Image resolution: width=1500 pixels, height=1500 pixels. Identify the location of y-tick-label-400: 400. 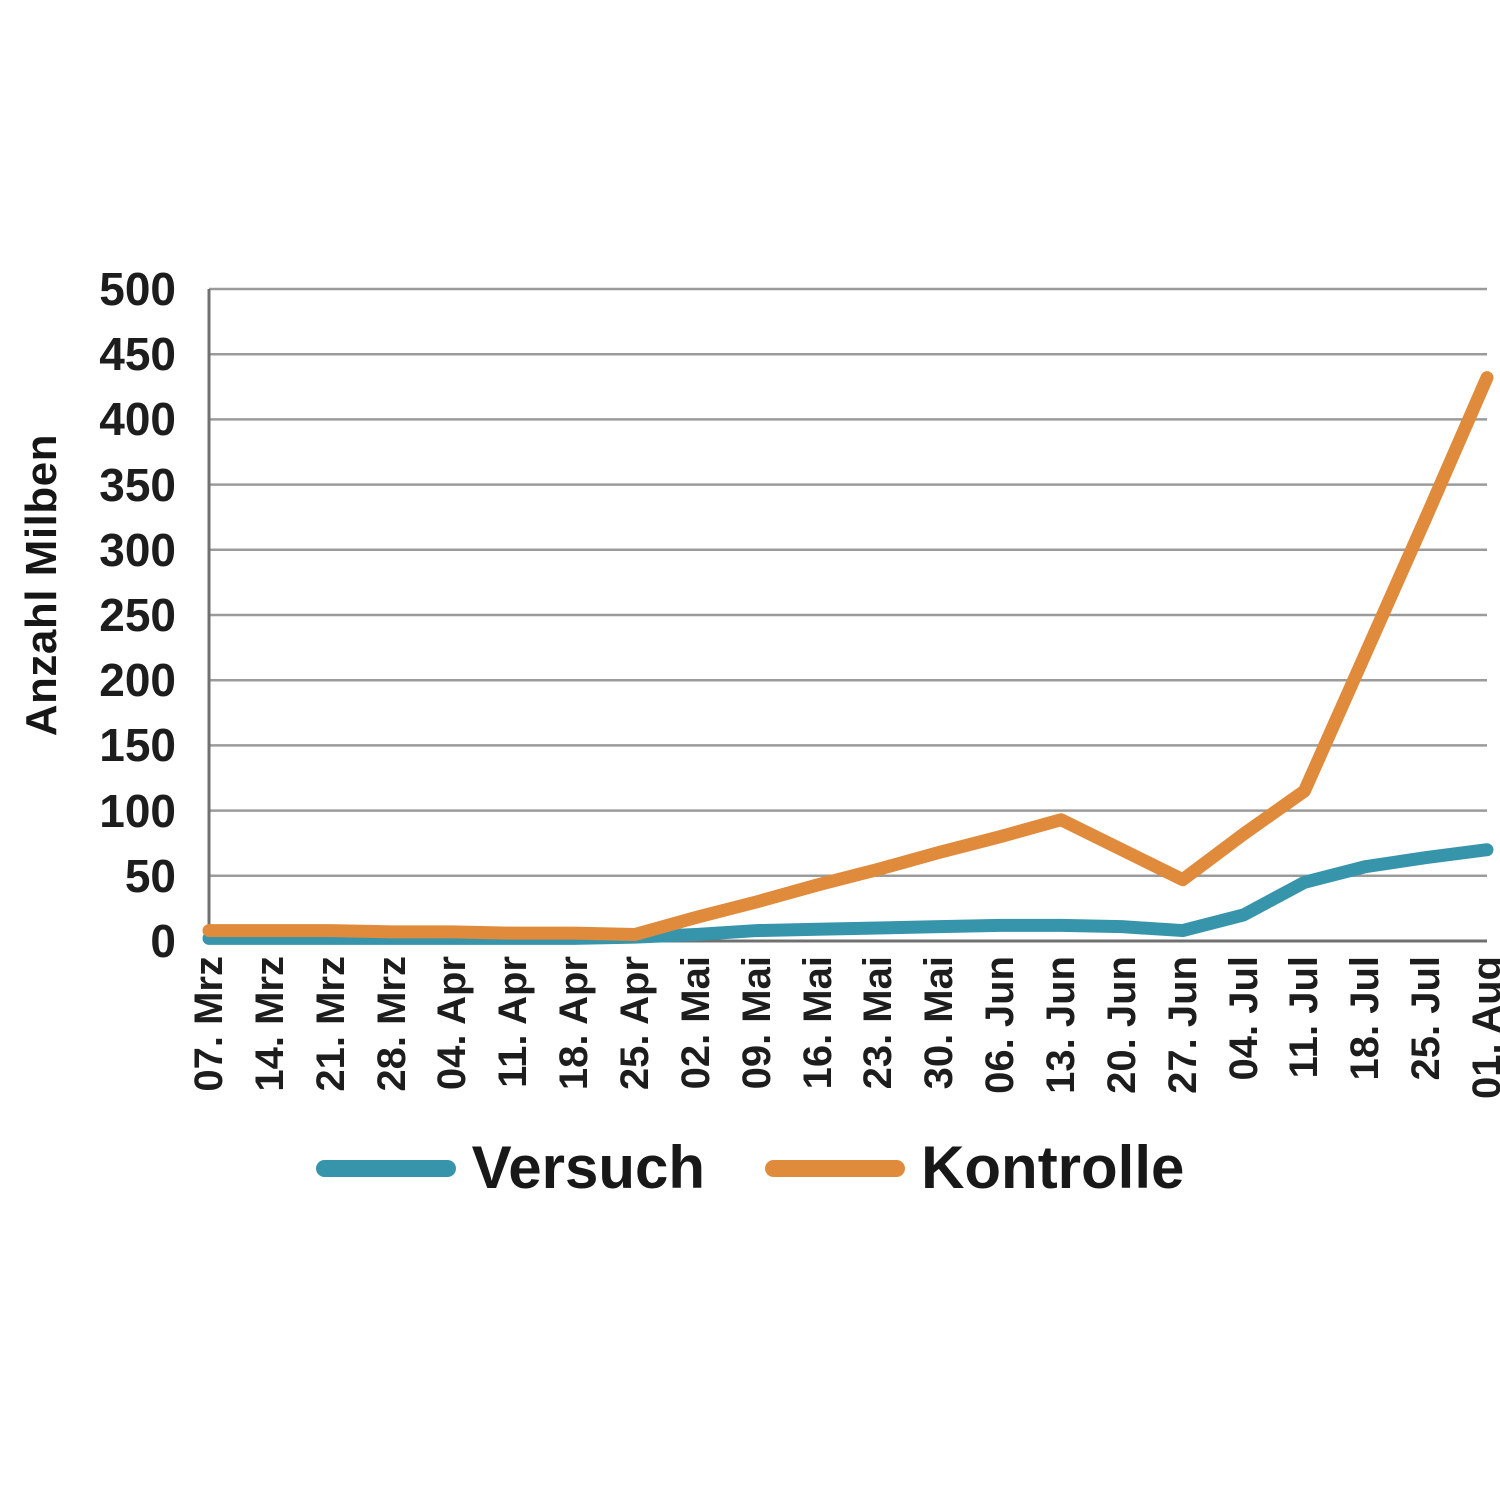
(137, 419).